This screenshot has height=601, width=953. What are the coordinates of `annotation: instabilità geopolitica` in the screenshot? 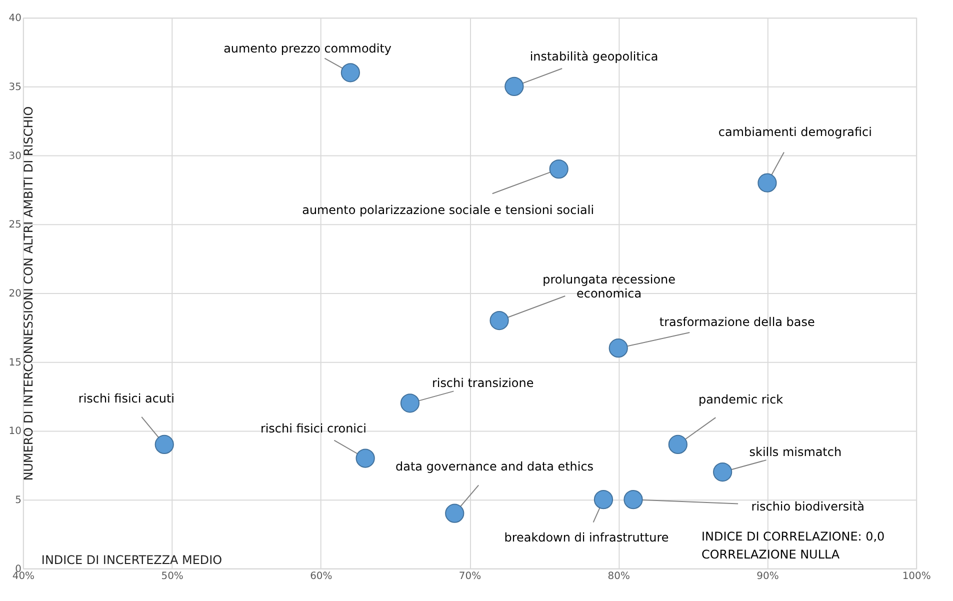 It's located at (594, 56).